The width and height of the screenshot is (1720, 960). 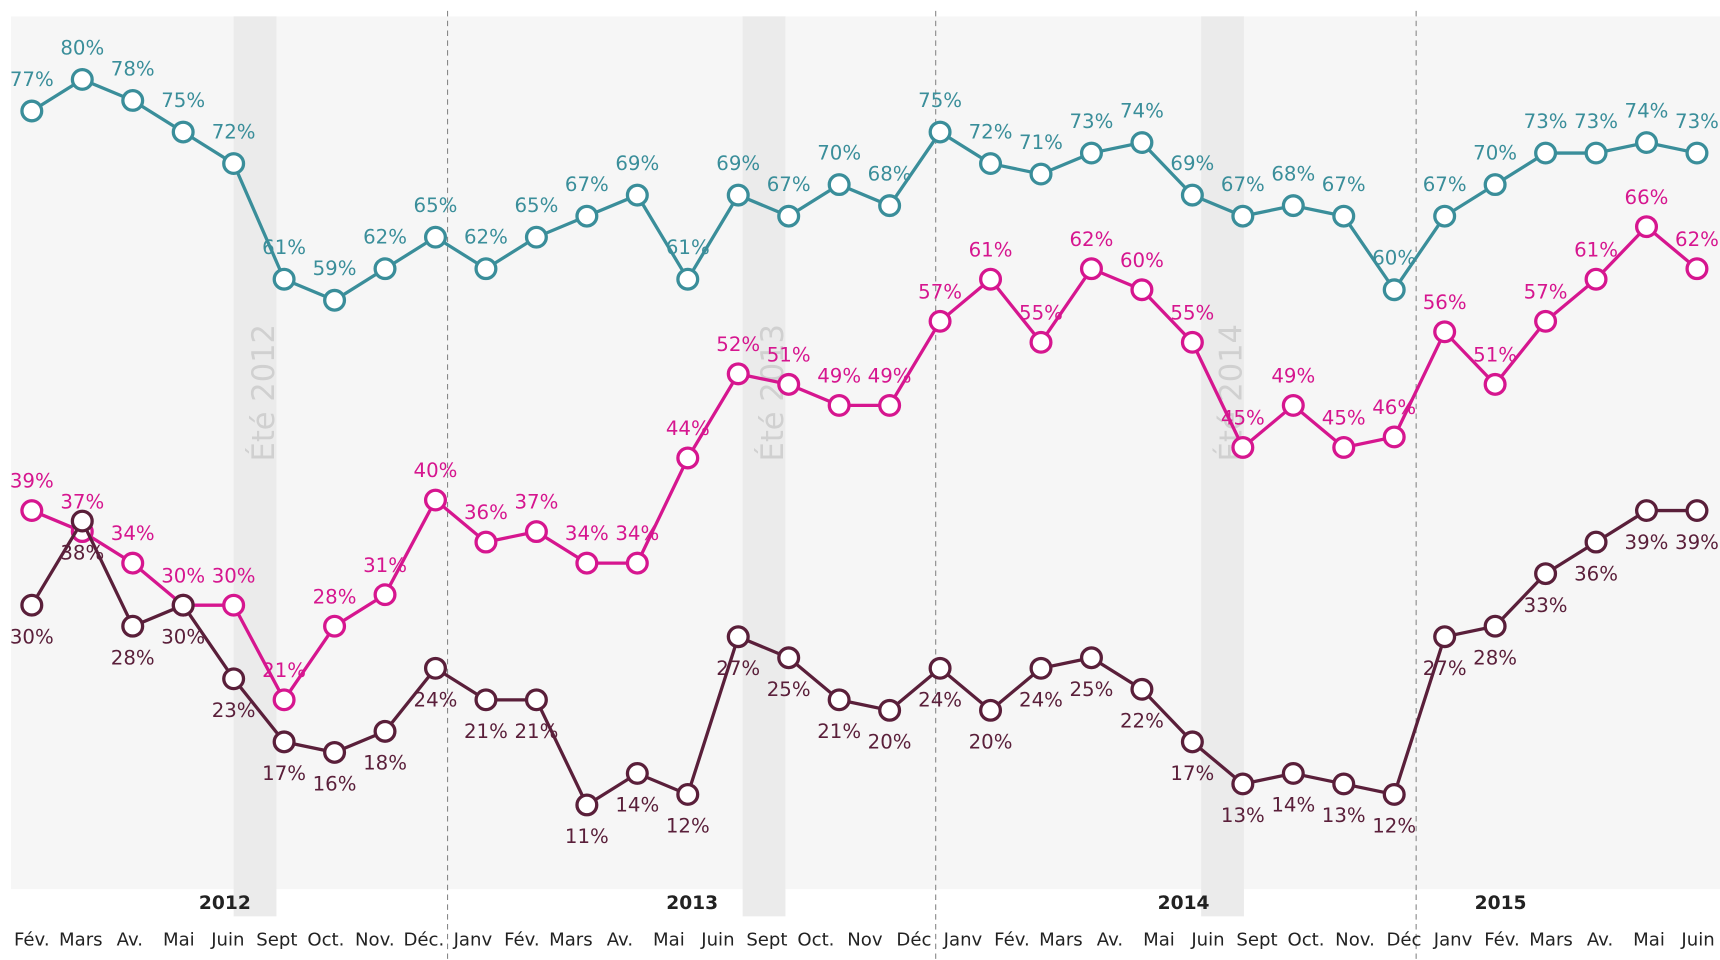 I want to click on data-label: 12%, so click(x=1394, y=826).